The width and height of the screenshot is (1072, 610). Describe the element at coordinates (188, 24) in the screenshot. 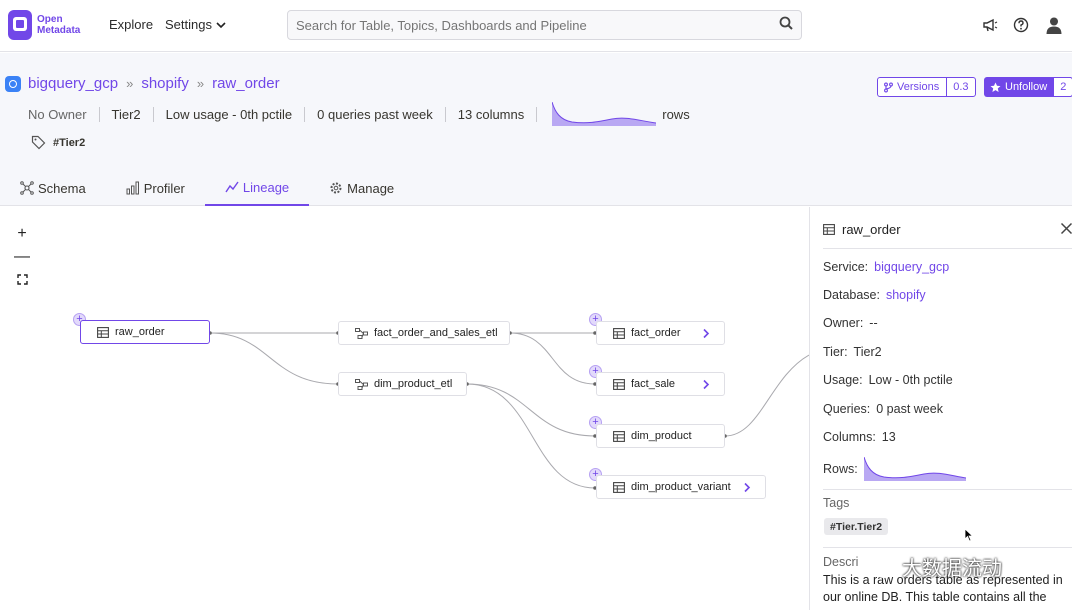

I see `nav-settings-label: Settings` at that location.